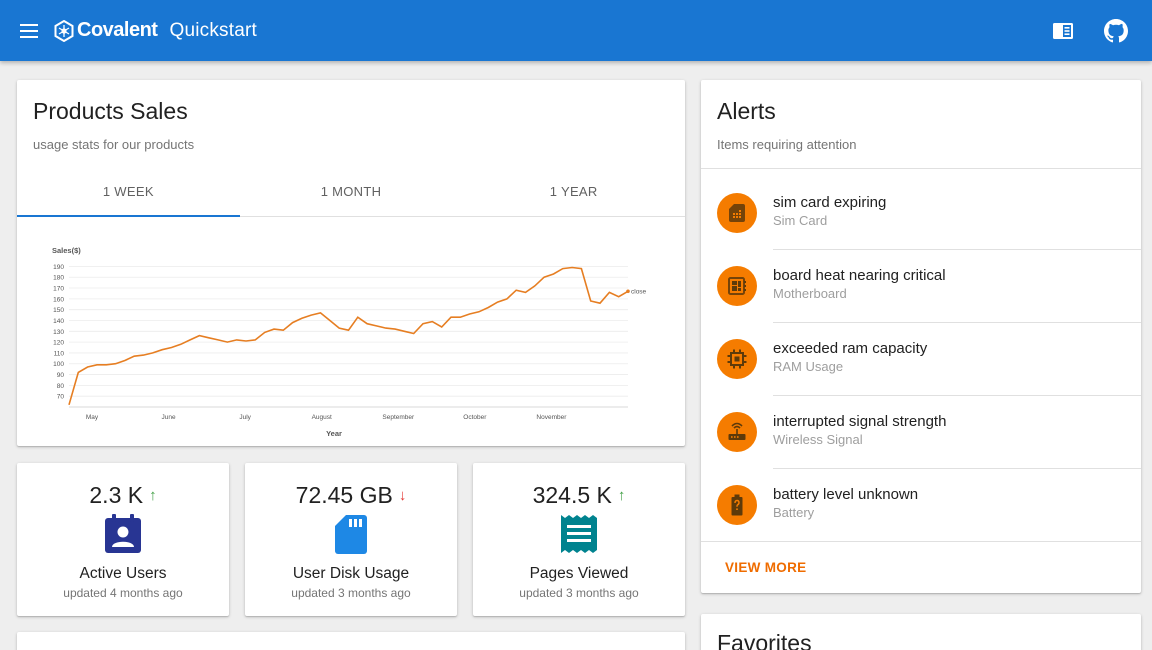 This screenshot has width=1152, height=650. What do you see at coordinates (213, 30) in the screenshot?
I see `app-title: Quickstart` at bounding box center [213, 30].